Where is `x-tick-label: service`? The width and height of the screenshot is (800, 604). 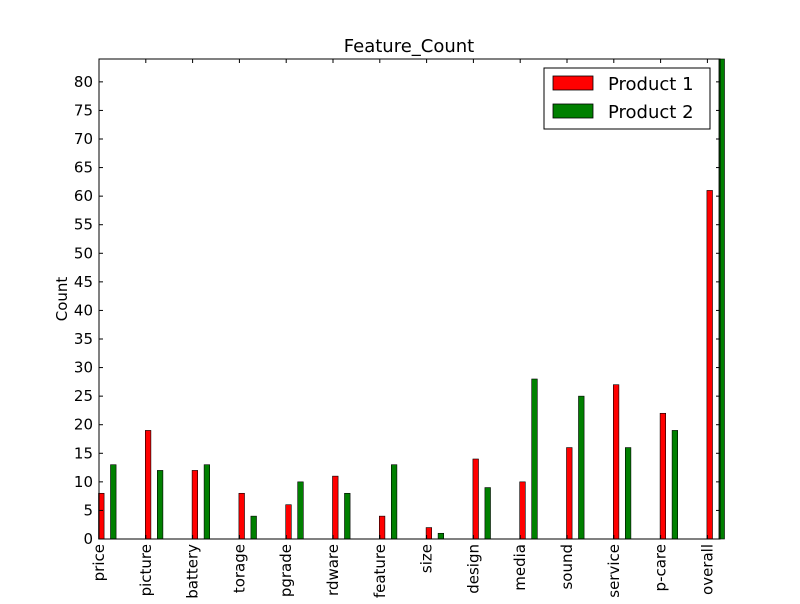 x-tick-label: service is located at coordinates (614, 571).